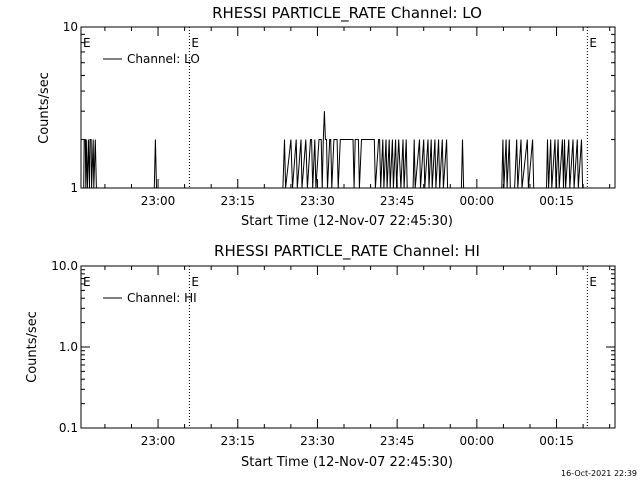 The image size is (640, 480). What do you see at coordinates (68, 347) in the screenshot?
I see `y-tick-label: 1.0` at bounding box center [68, 347].